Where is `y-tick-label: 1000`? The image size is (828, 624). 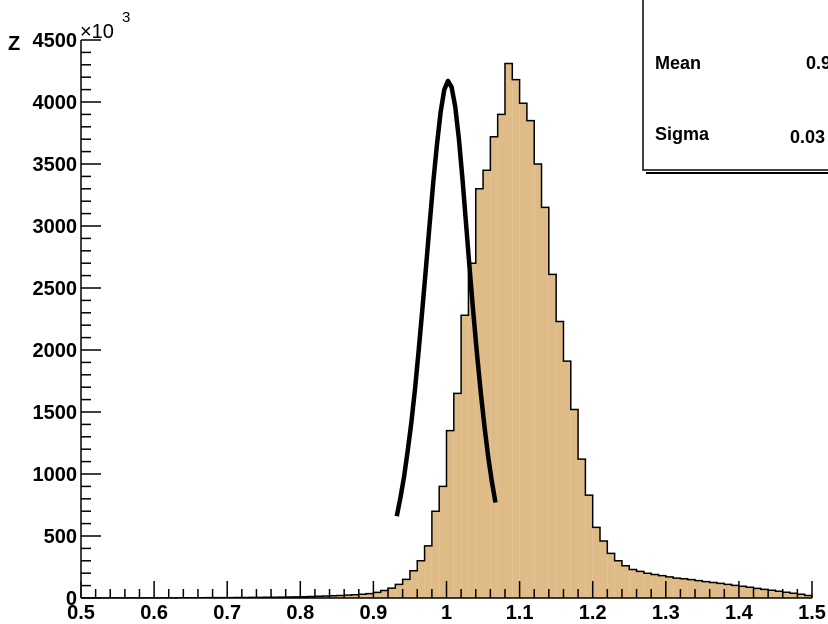
y-tick-label: 1000 is located at coordinates (55, 475).